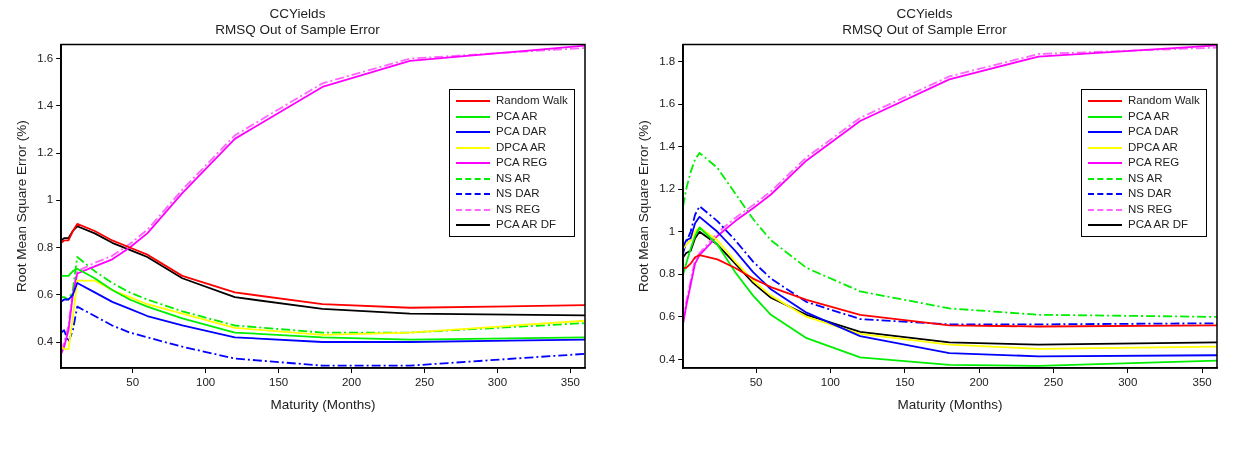 Image resolution: width=1249 pixels, height=457 pixels. I want to click on y-tick-label: 1.8, so click(667, 60).